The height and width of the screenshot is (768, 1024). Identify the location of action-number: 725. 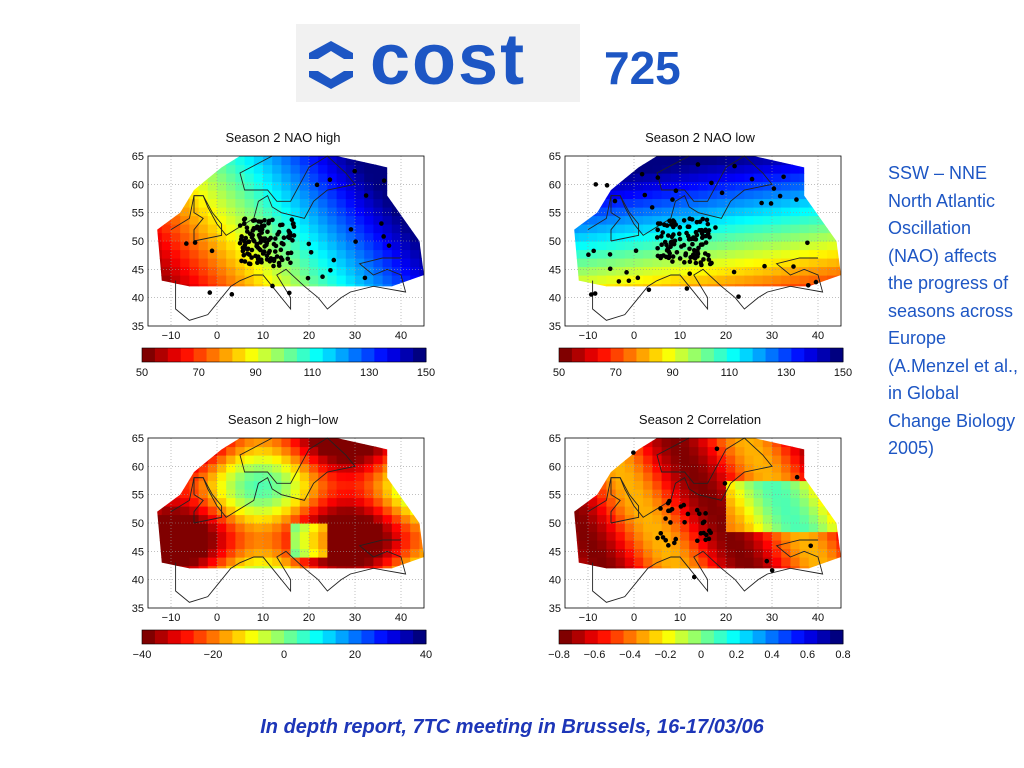
(642, 68).